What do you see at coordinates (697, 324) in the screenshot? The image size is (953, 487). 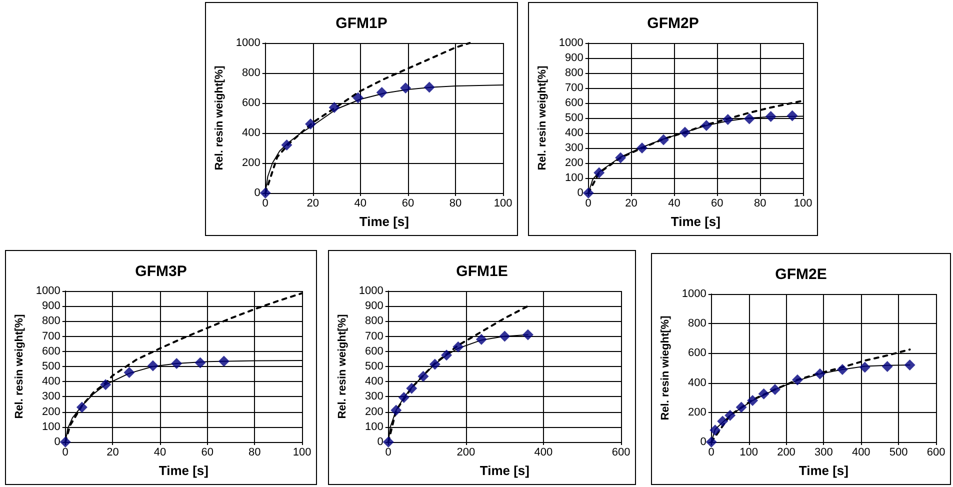 I see `y-tick-label: 800` at bounding box center [697, 324].